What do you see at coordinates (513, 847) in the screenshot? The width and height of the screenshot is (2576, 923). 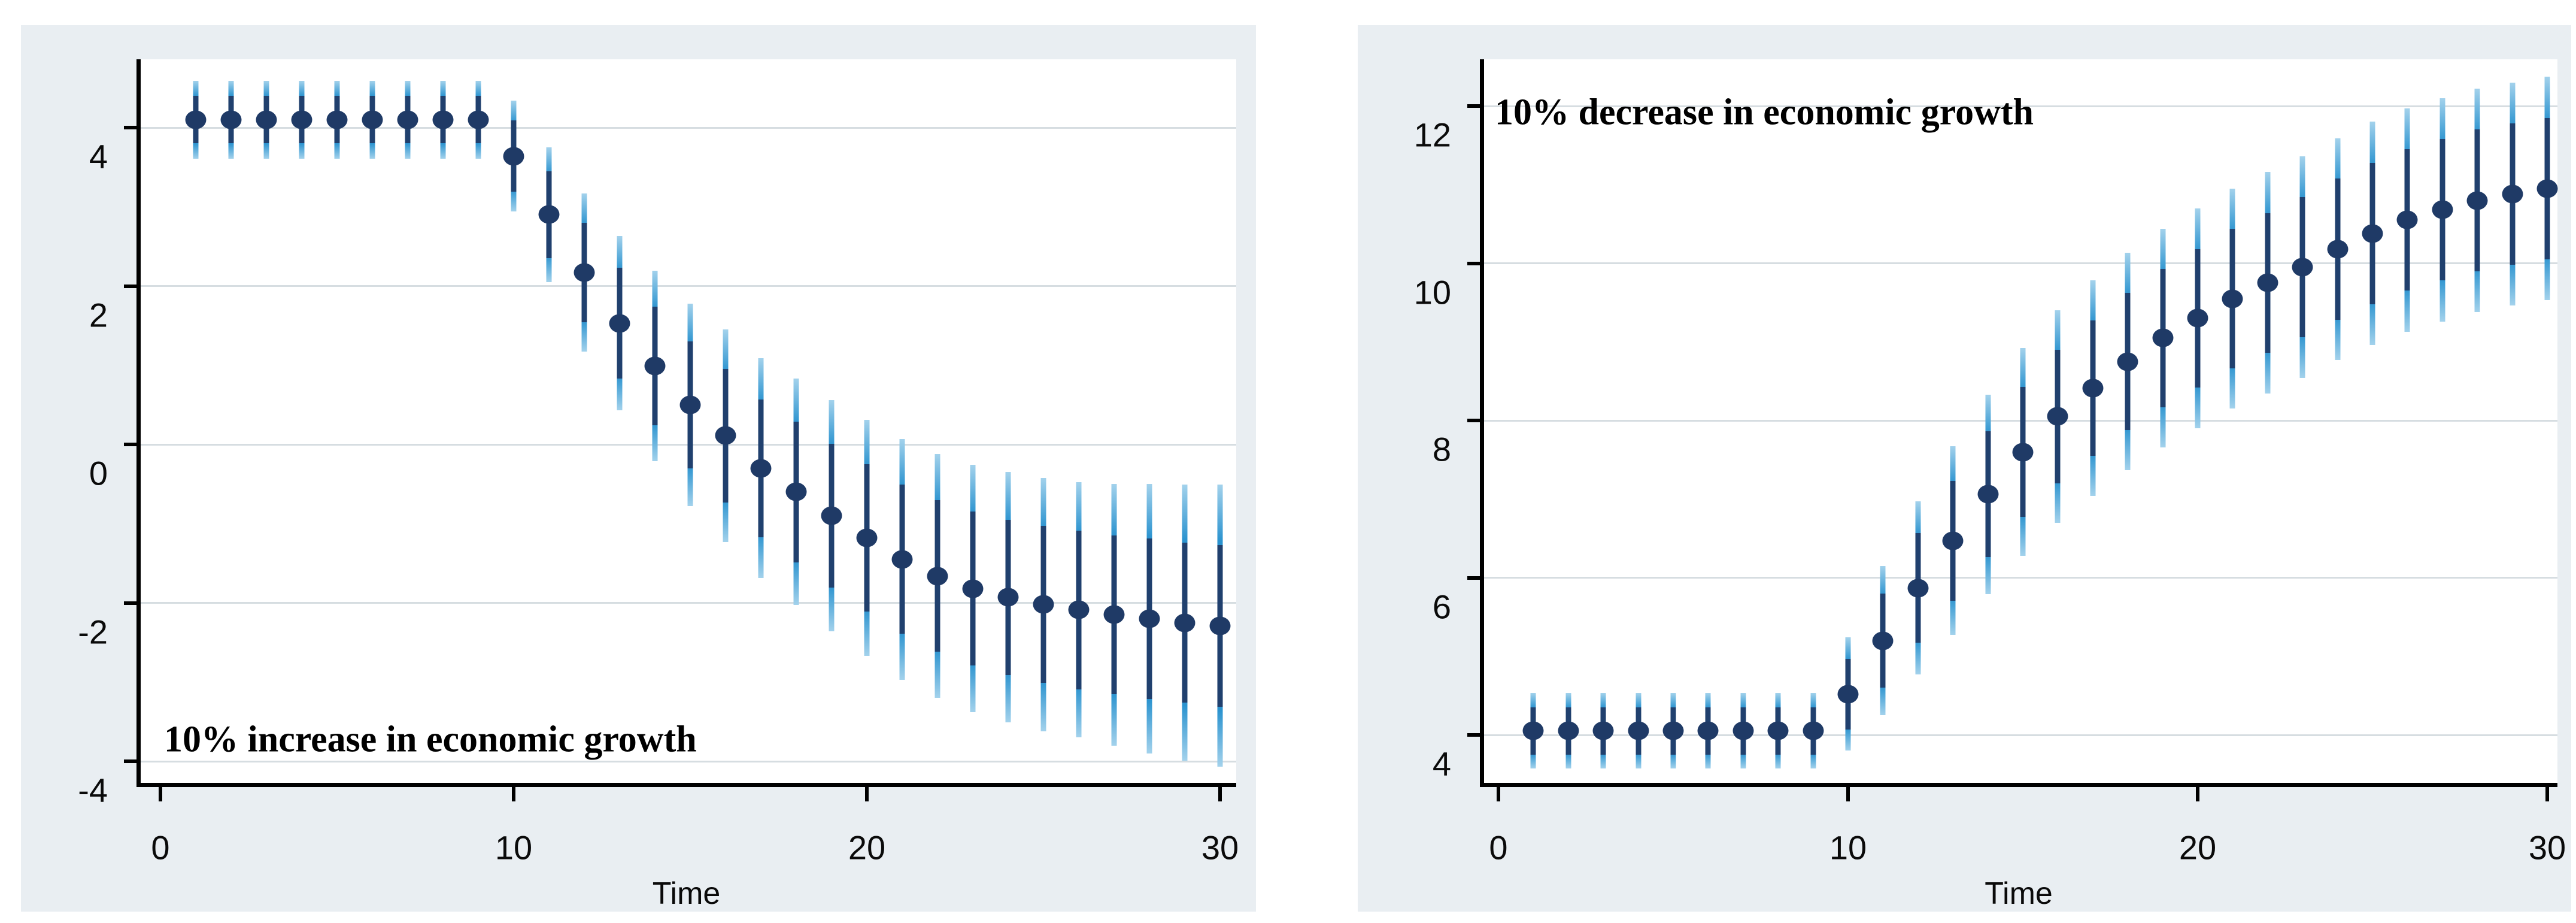 I see `x-tick-label: 10` at bounding box center [513, 847].